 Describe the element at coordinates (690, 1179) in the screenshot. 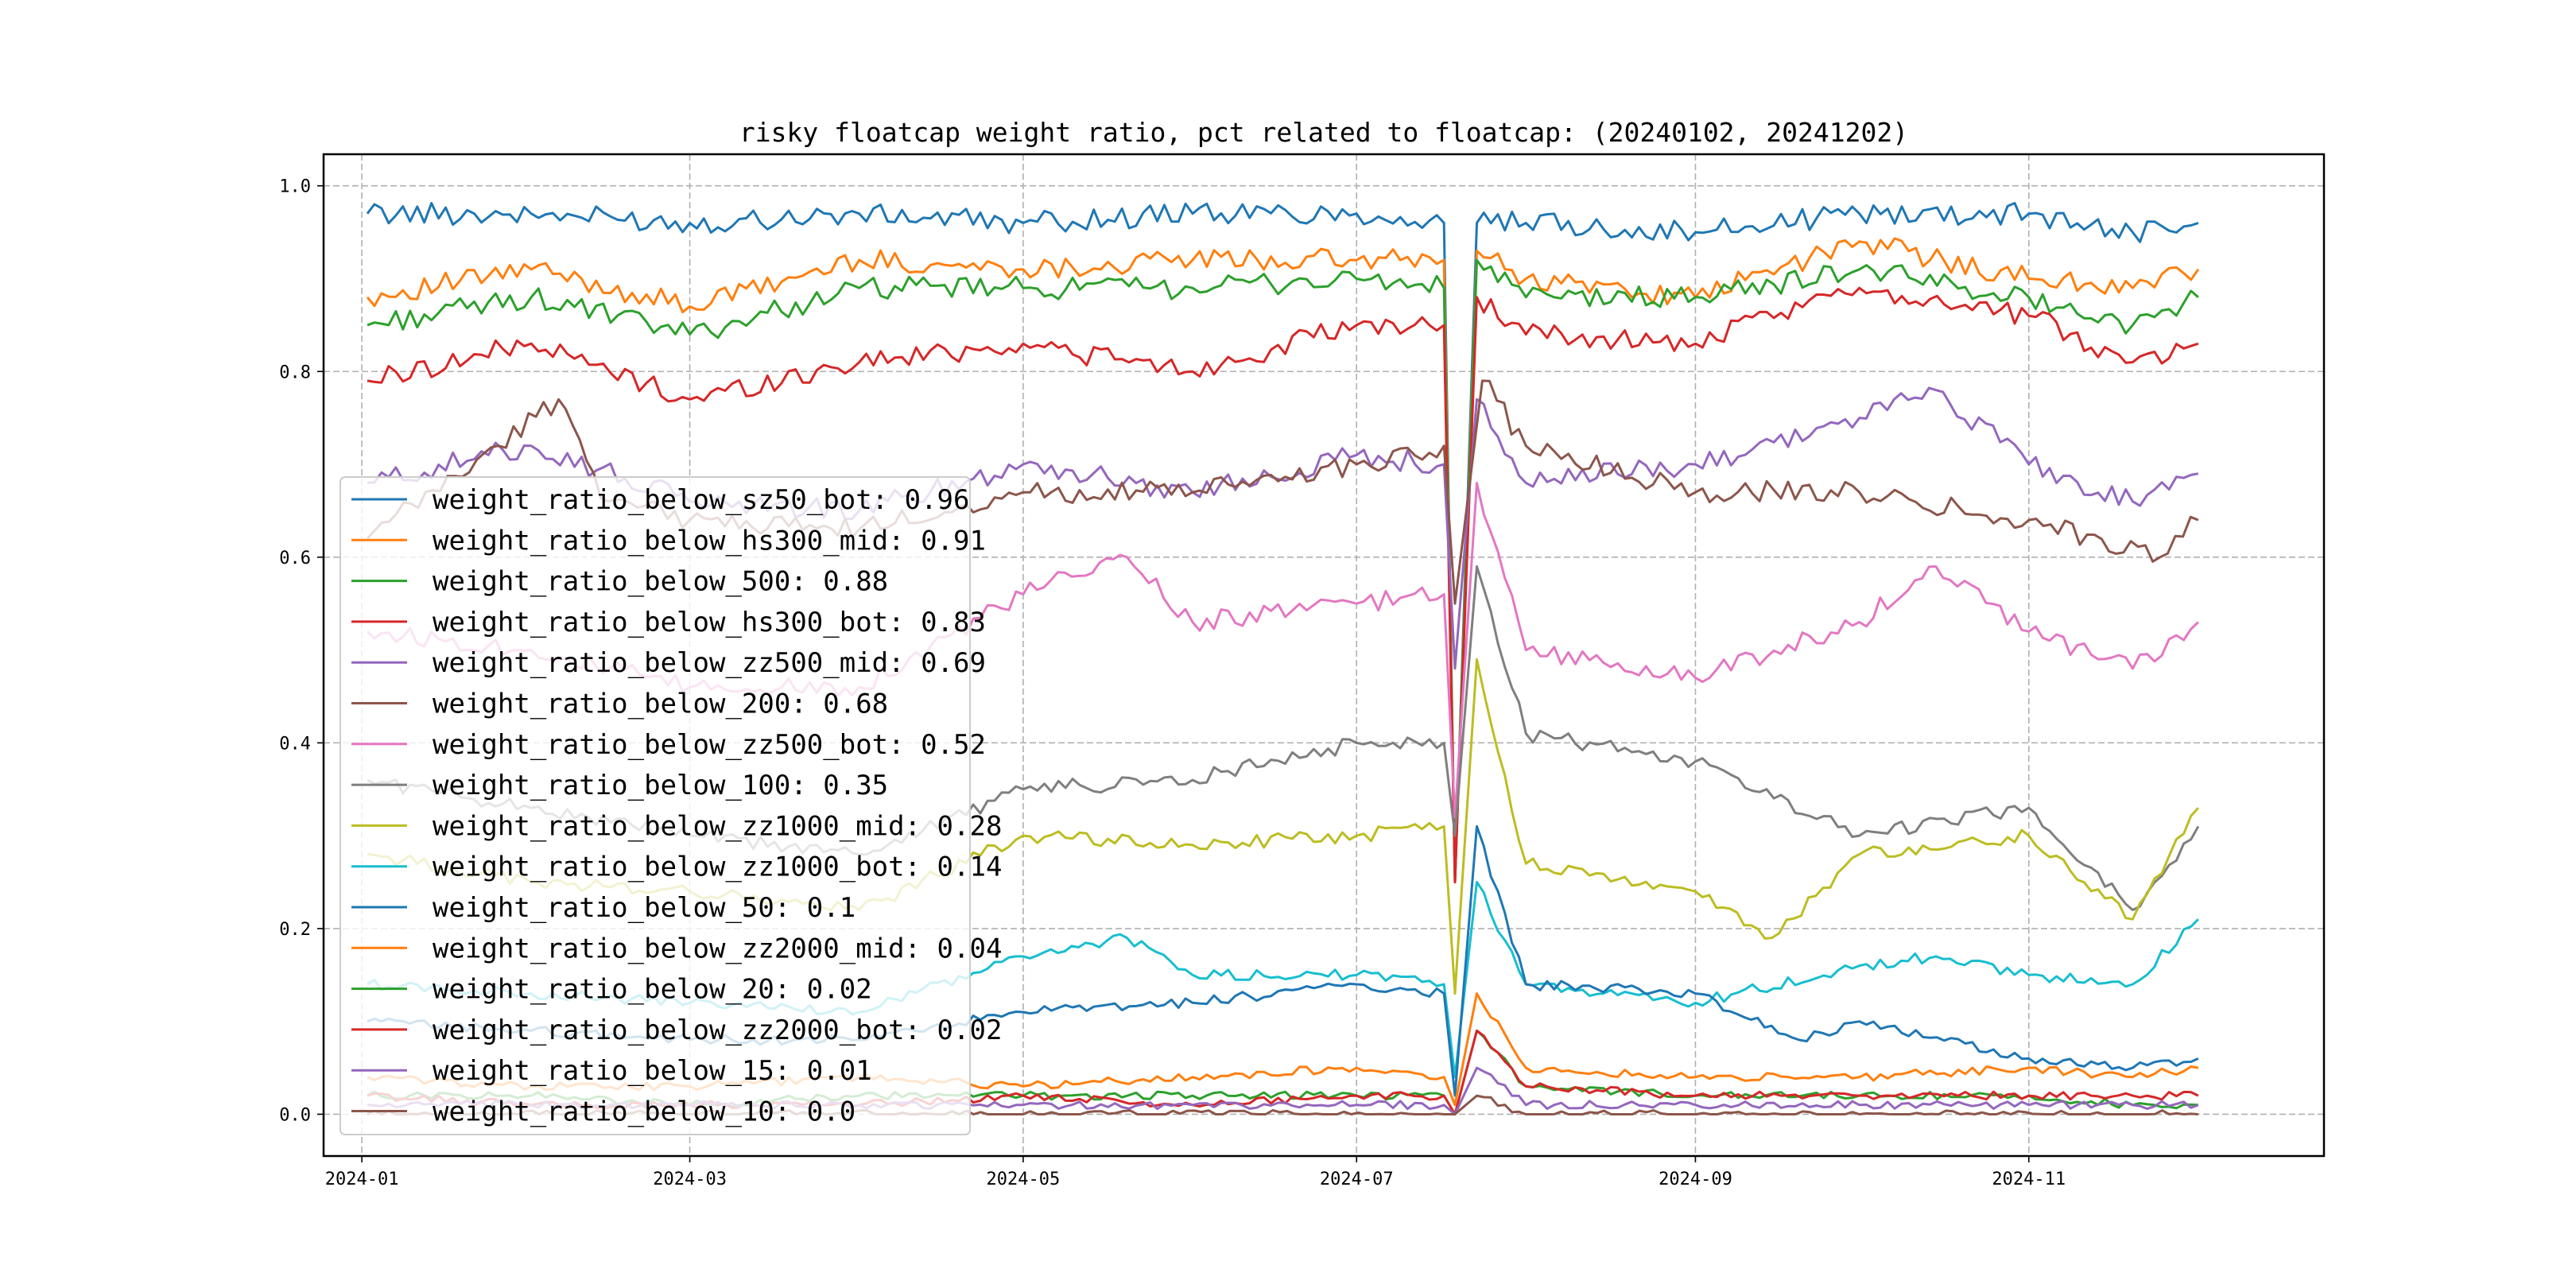

I see `x-tick-label: 2024-03` at that location.